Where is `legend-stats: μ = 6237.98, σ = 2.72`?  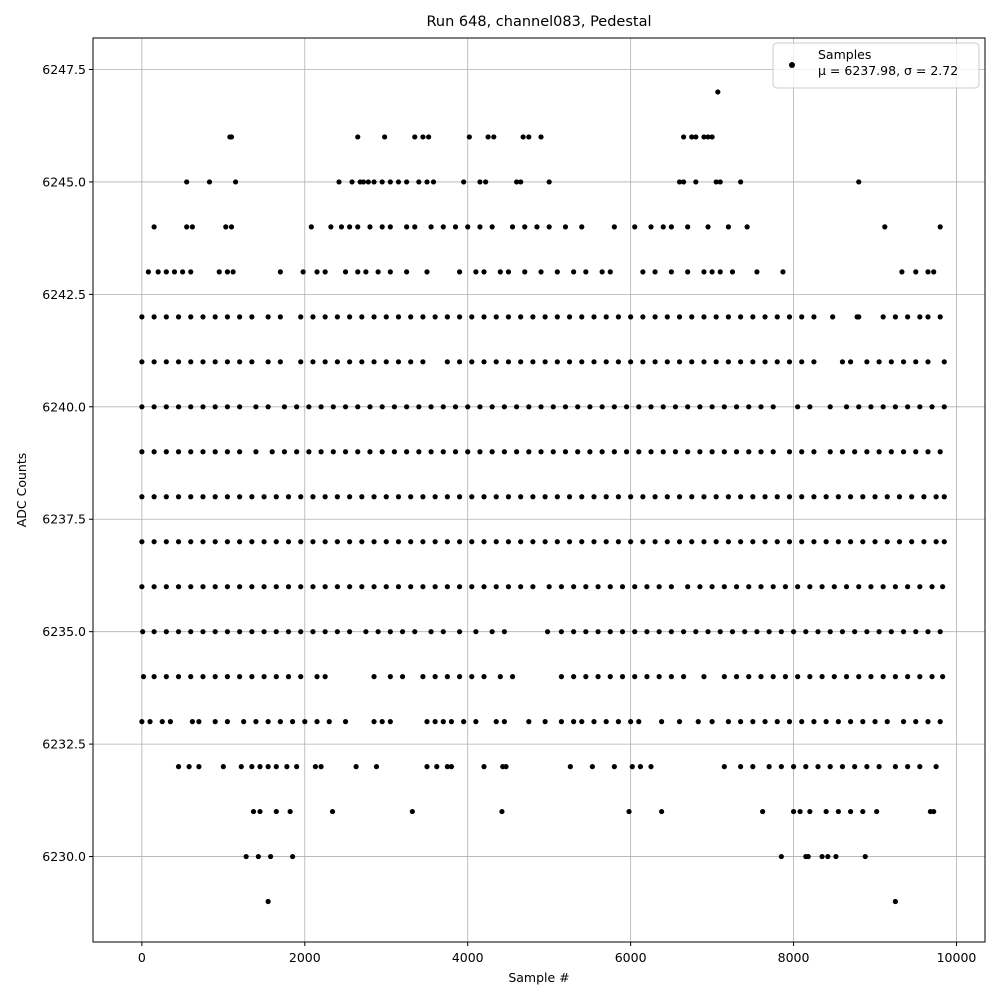 legend-stats: μ = 6237.98, σ = 2.72 is located at coordinates (888, 70).